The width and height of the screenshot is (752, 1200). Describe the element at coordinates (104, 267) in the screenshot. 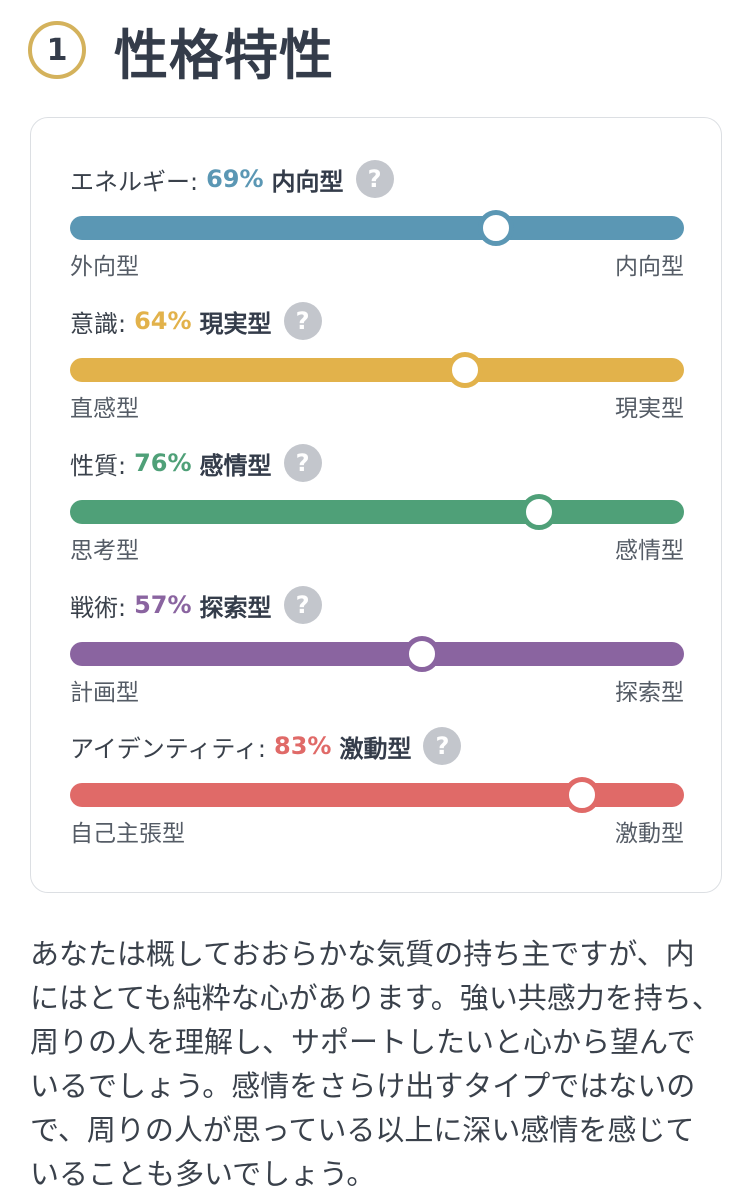

I see `trait-left-label: 外向型` at that location.